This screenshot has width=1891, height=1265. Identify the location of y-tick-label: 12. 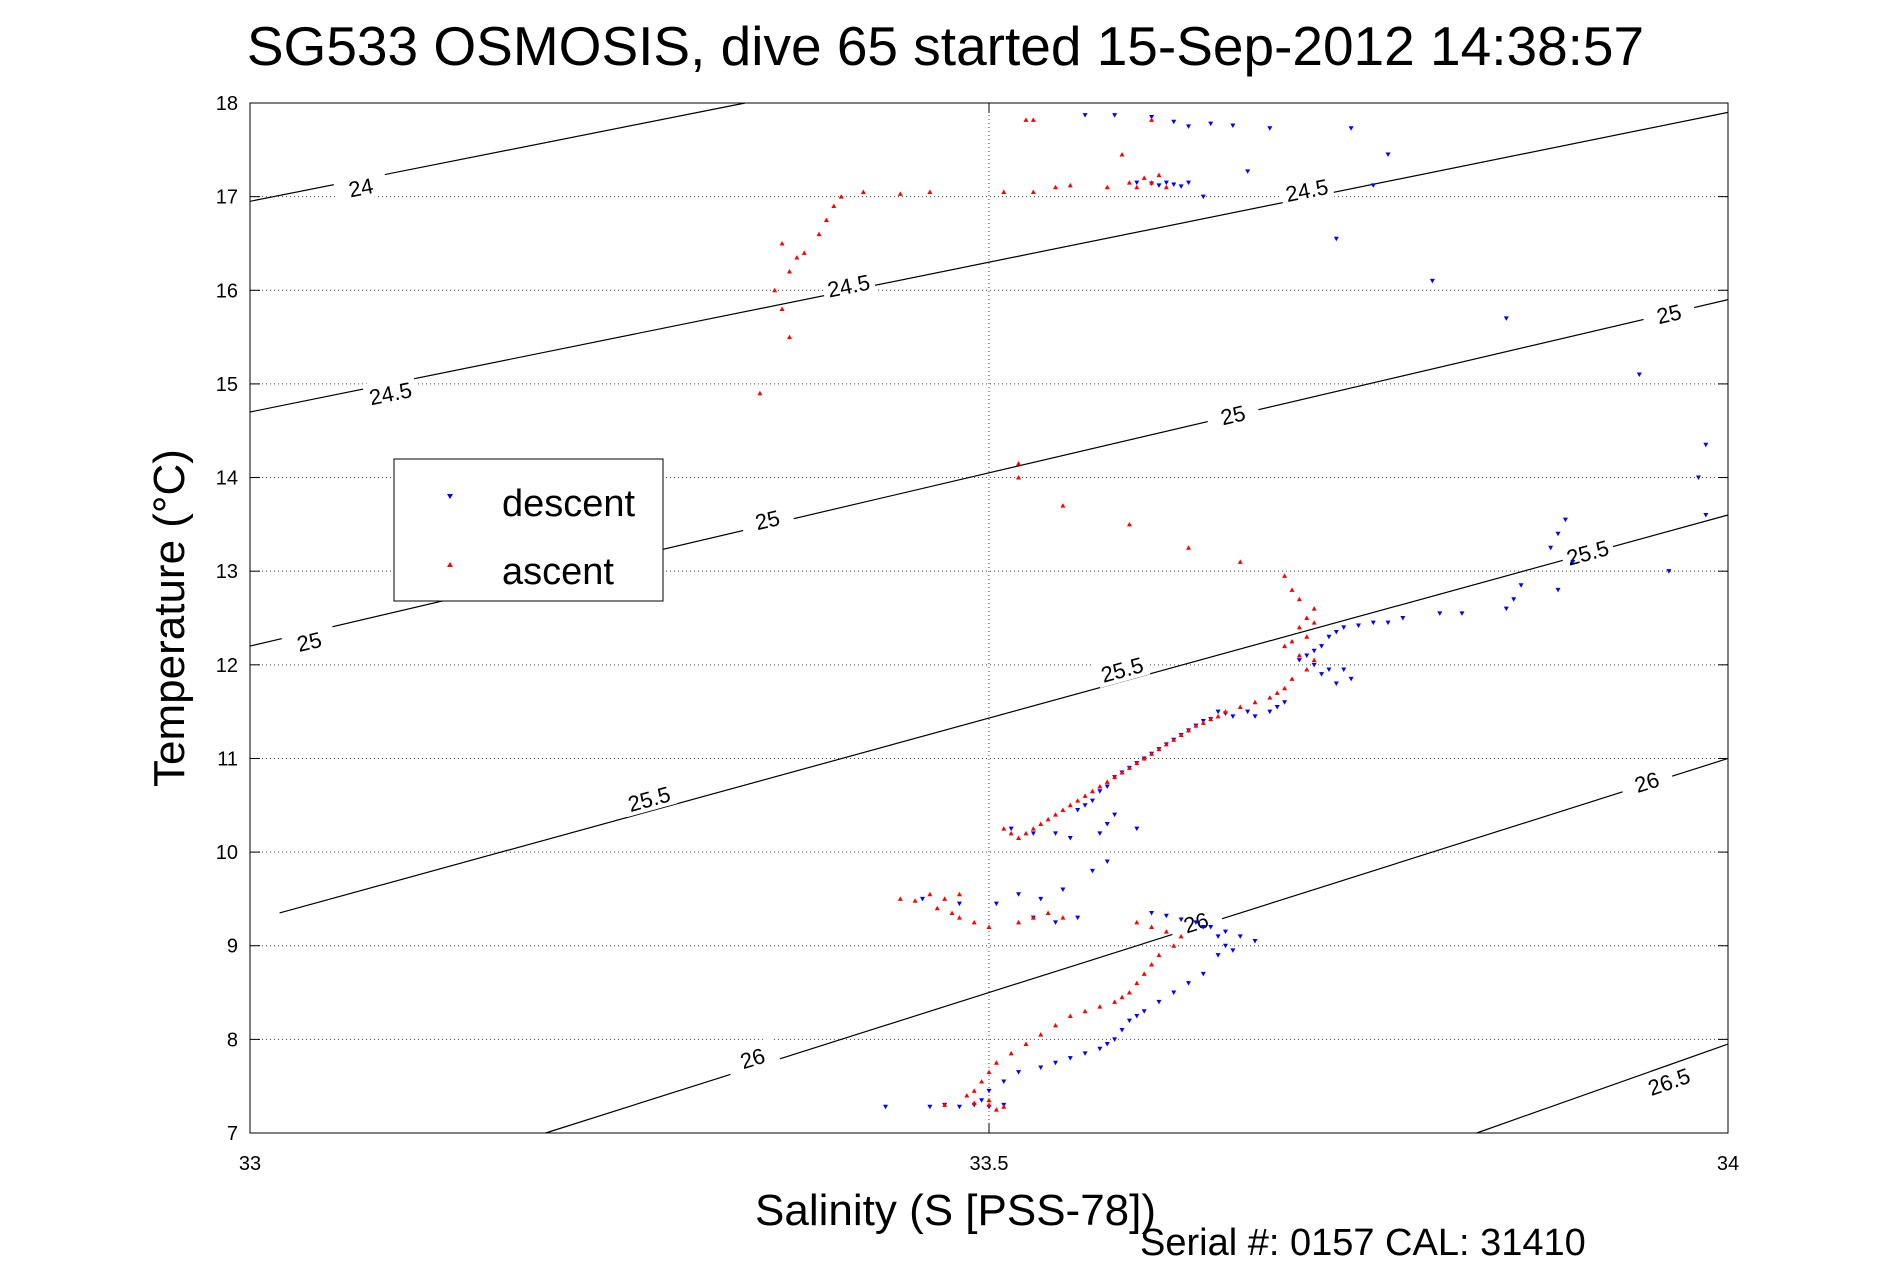
(227, 666).